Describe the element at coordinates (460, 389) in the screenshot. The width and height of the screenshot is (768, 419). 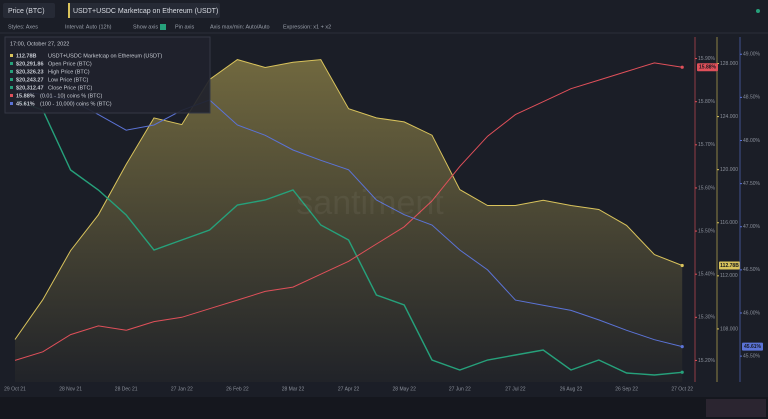
I see `x-tick-label: 27 Jun 22` at that location.